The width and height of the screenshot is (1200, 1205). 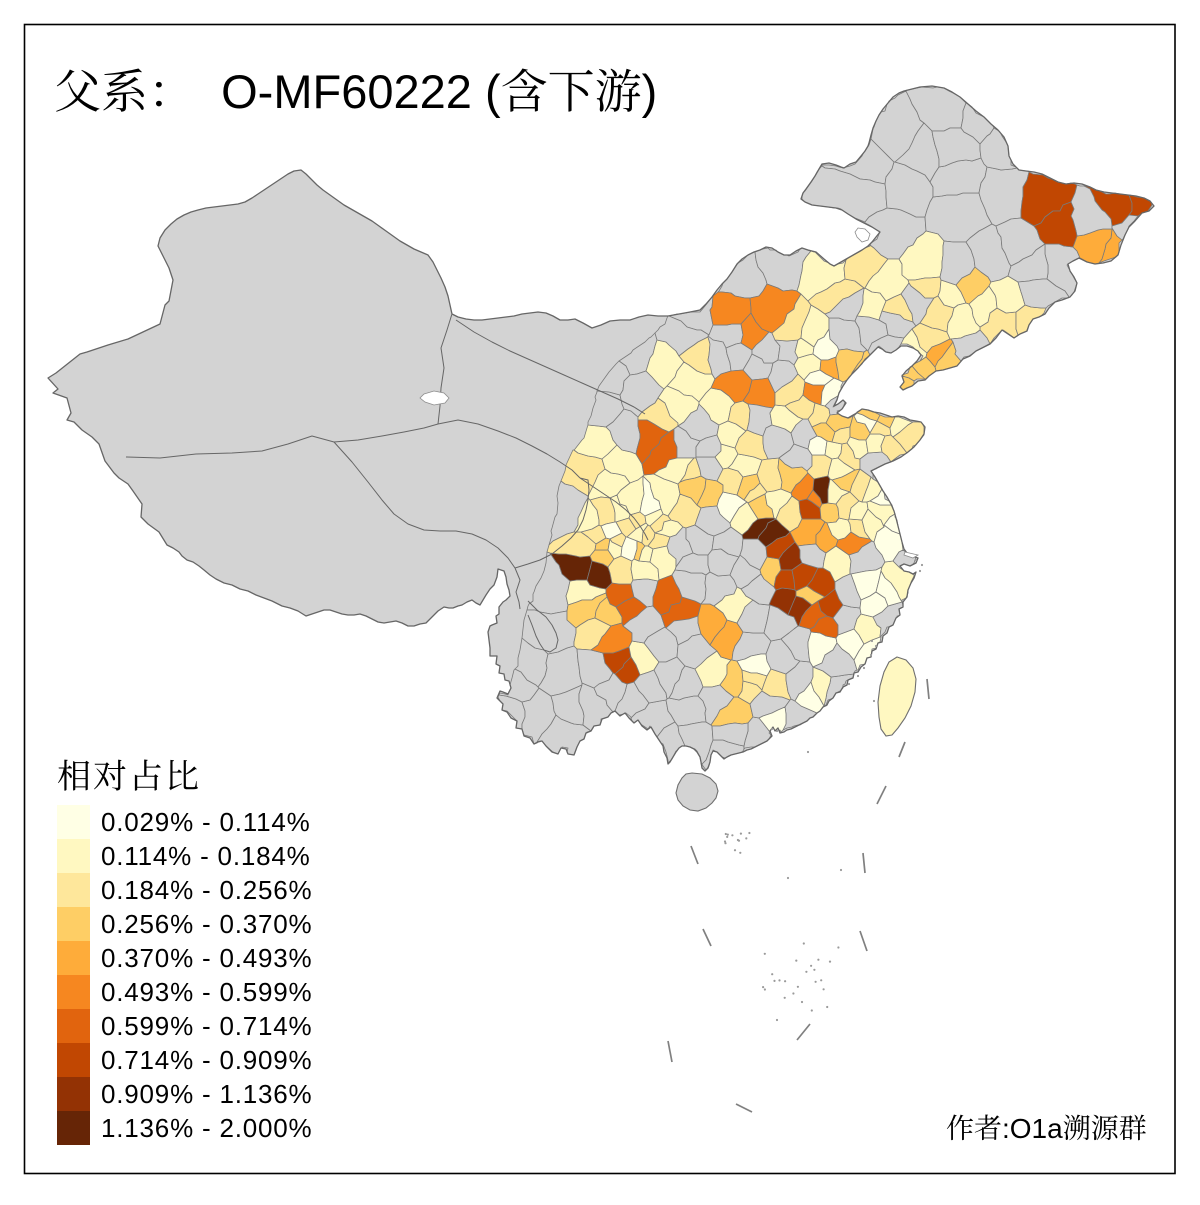 I want to click on legend-label: 0.029% - 0.114%, so click(x=206, y=822).